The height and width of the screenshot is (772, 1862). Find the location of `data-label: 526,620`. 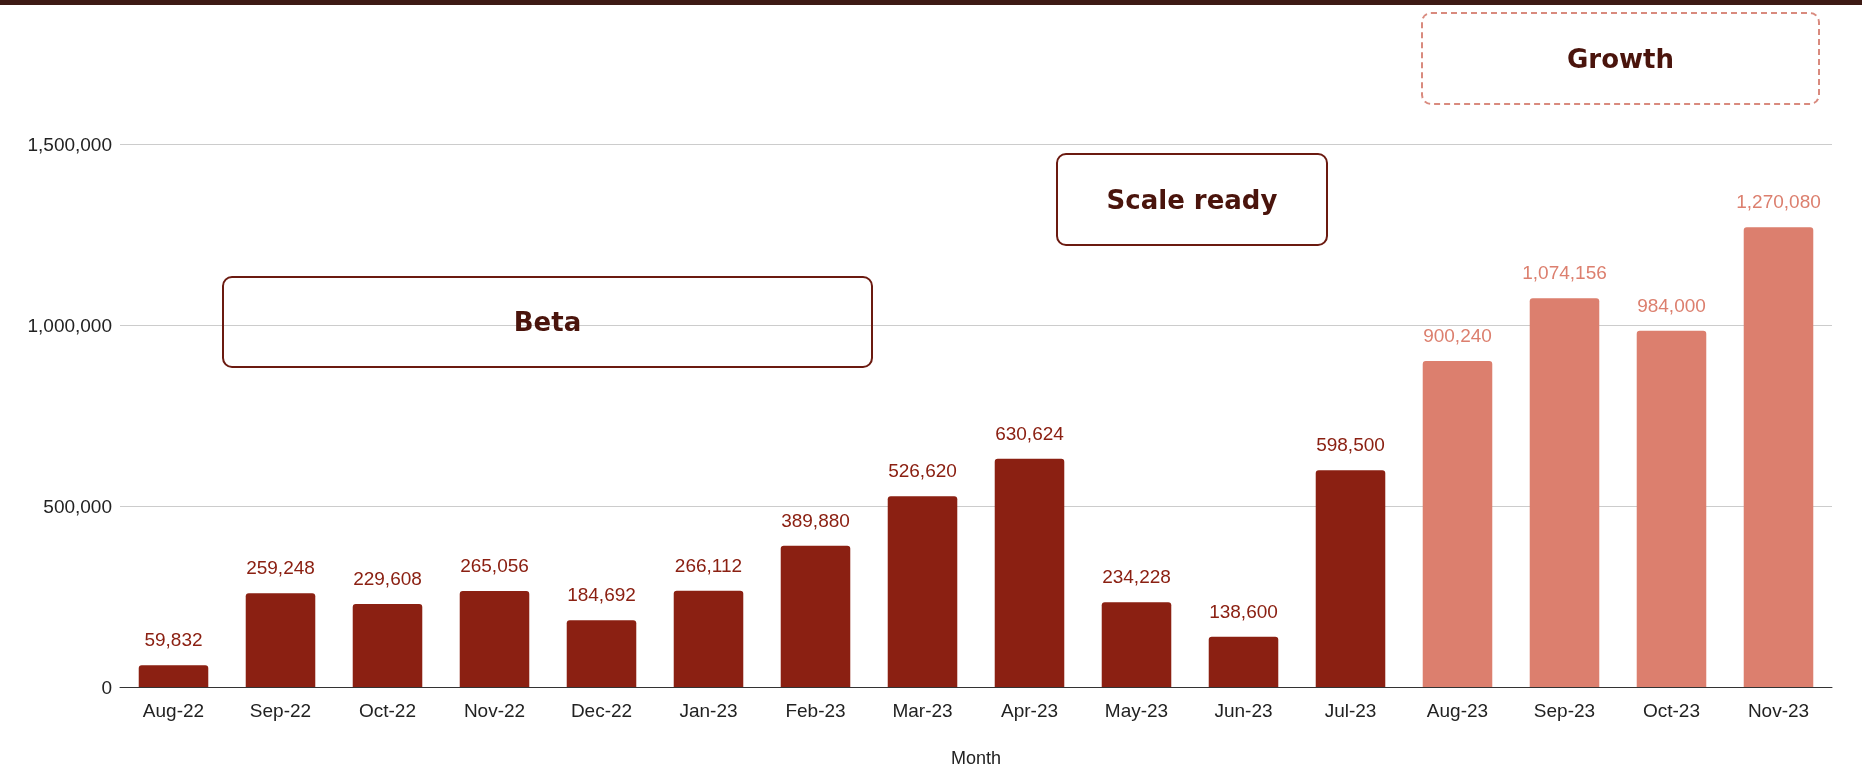

data-label: 526,620 is located at coordinates (922, 471).